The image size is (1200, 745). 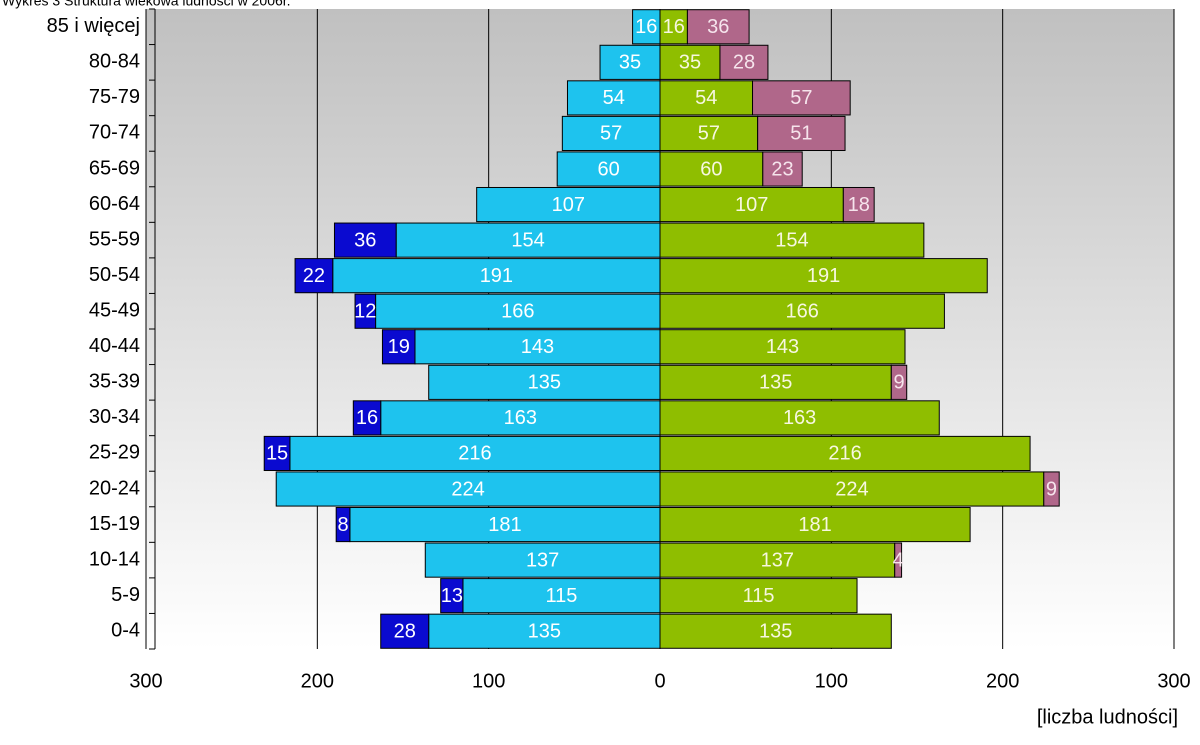 I want to click on y-tick-label: 35-39, so click(x=114, y=382).